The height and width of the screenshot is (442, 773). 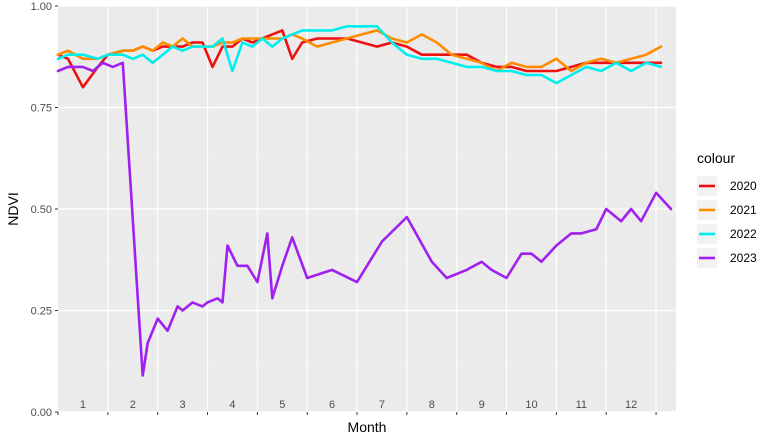 What do you see at coordinates (482, 405) in the screenshot?
I see `x-month-label: 9` at bounding box center [482, 405].